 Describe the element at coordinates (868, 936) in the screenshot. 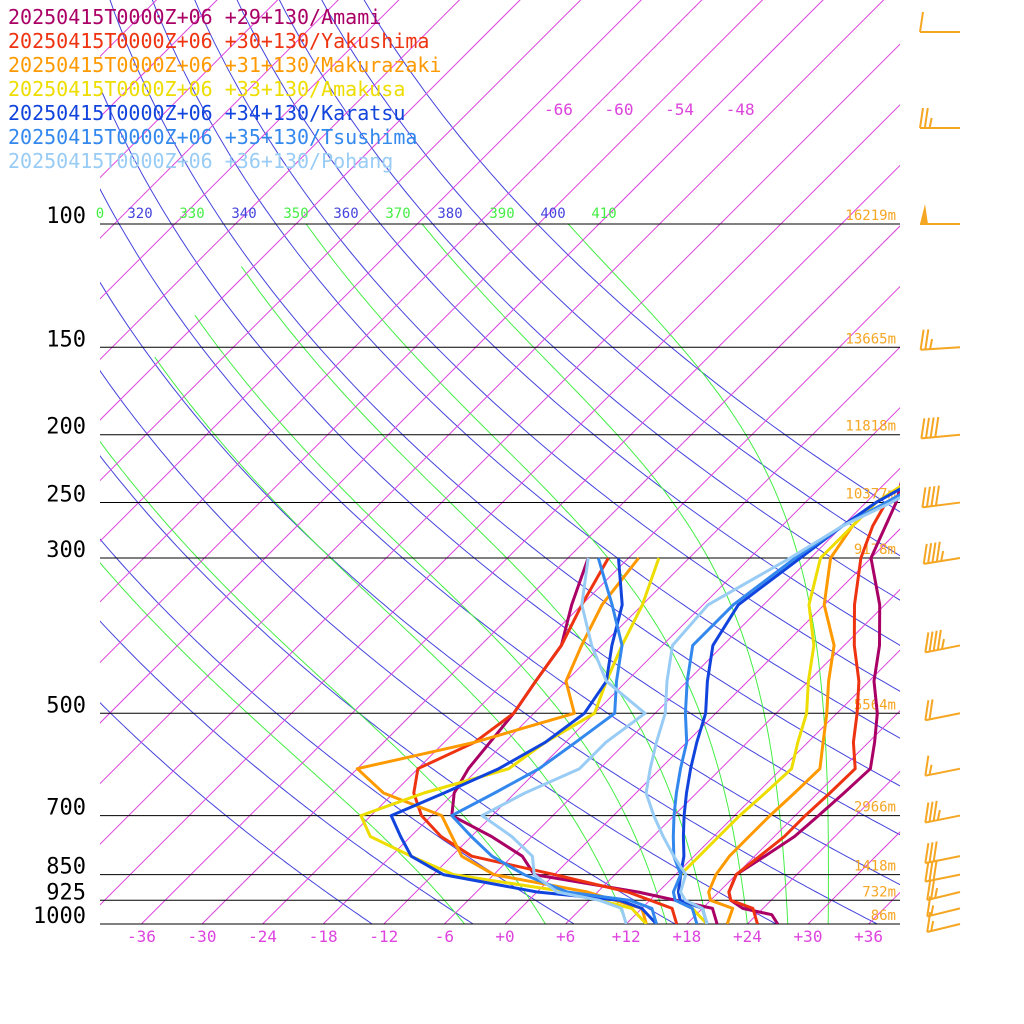

I see `temperature-tick-label: +36` at that location.